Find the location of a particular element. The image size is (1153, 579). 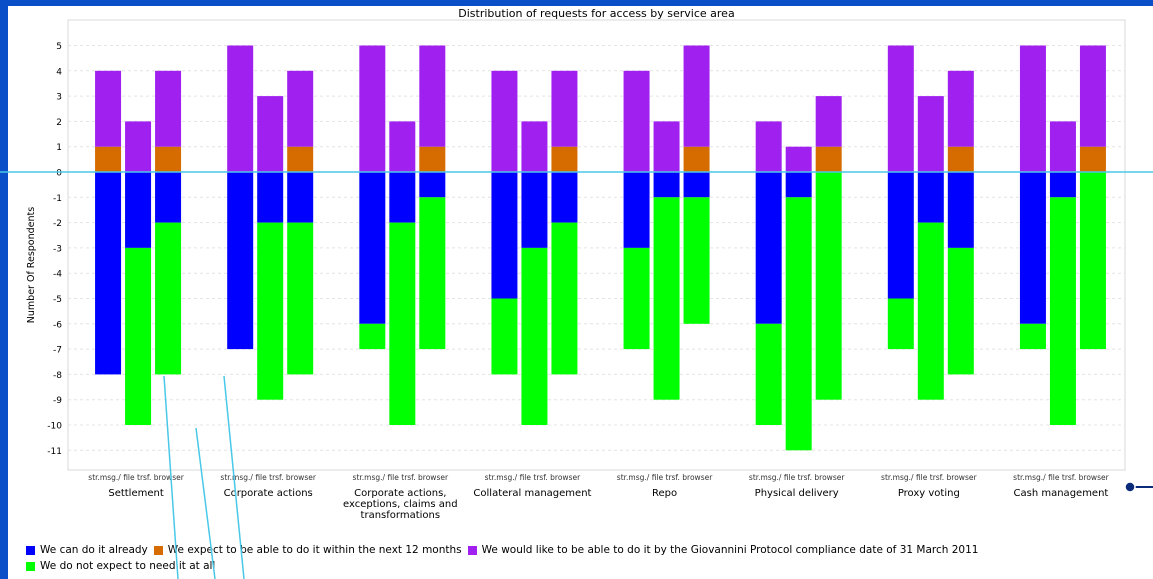

y-axis-label: Number Of Respondents is located at coordinates (31, 265).